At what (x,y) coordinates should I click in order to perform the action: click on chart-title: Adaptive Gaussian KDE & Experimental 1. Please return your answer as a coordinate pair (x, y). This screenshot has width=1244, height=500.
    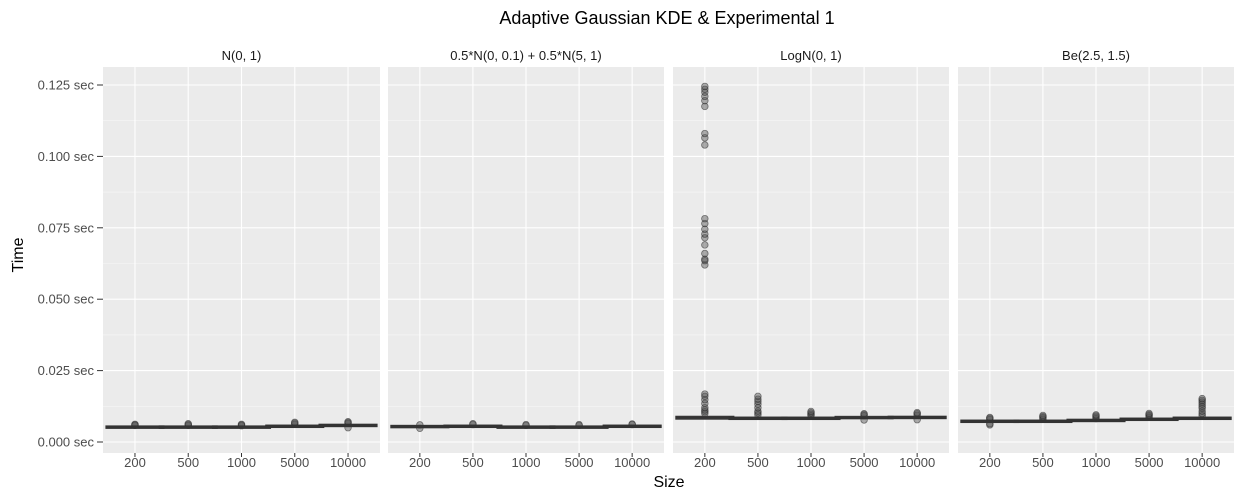
    Looking at the image, I should click on (666, 18).